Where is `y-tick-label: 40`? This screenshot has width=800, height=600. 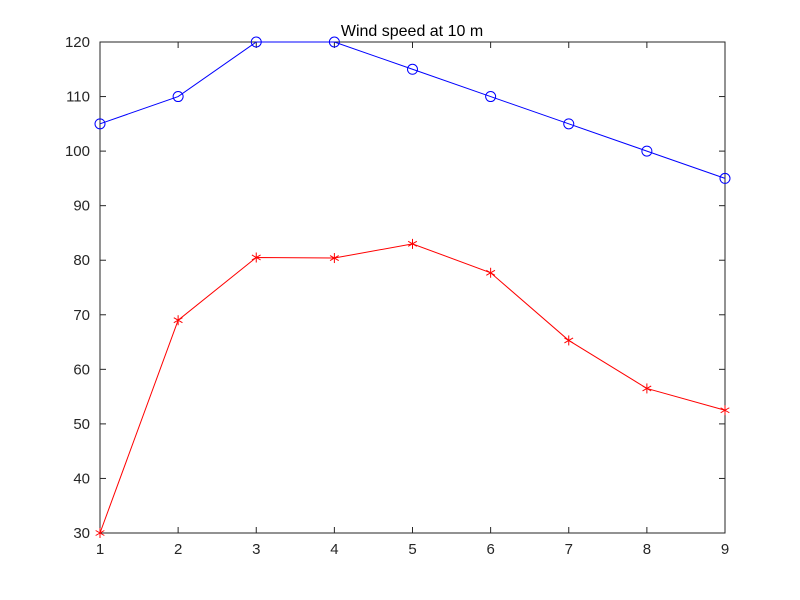
y-tick-label: 40 is located at coordinates (81, 478).